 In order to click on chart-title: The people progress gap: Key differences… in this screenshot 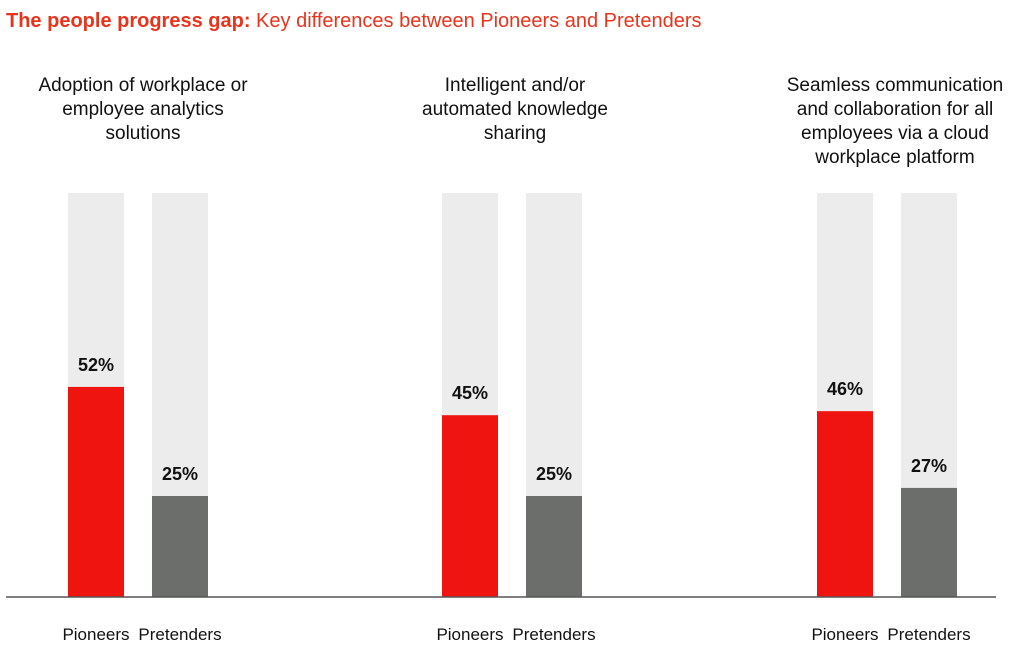, I will do `click(354, 21)`.